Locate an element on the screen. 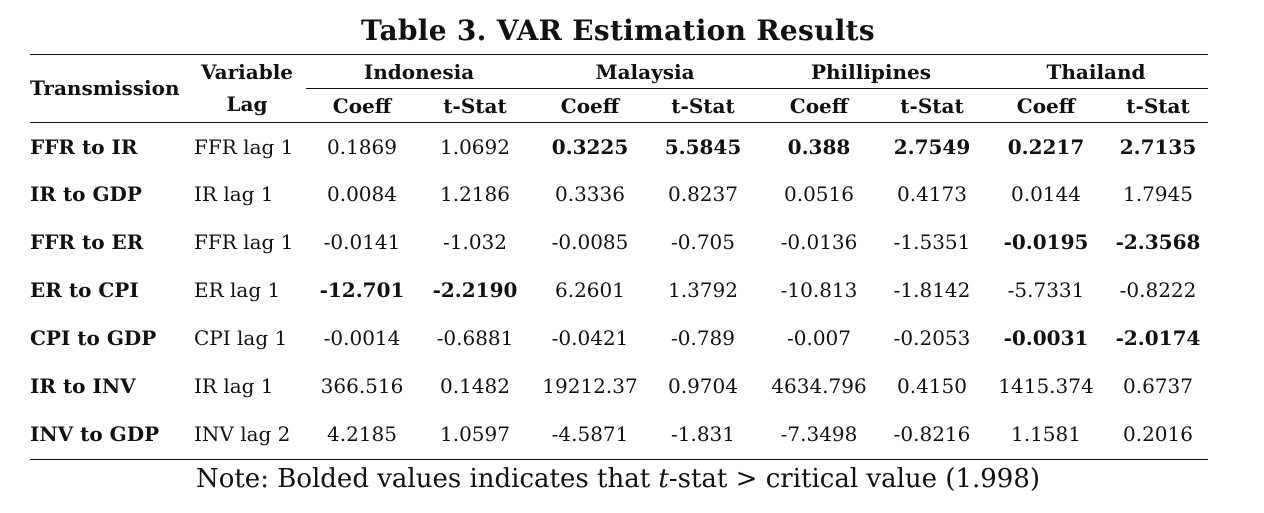  coeff-cell: 6.2601 is located at coordinates (590, 290).